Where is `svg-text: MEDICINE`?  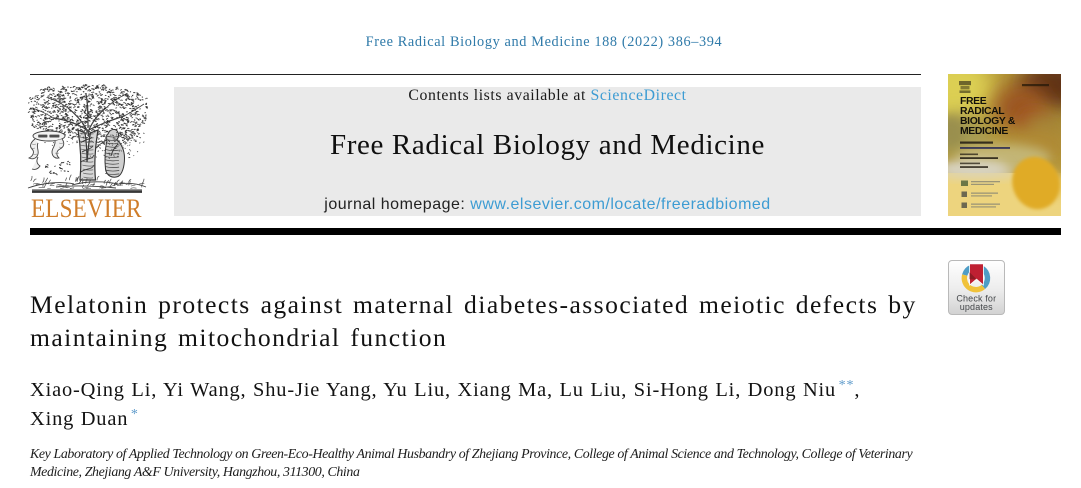
svg-text: MEDICINE is located at coordinates (984, 131).